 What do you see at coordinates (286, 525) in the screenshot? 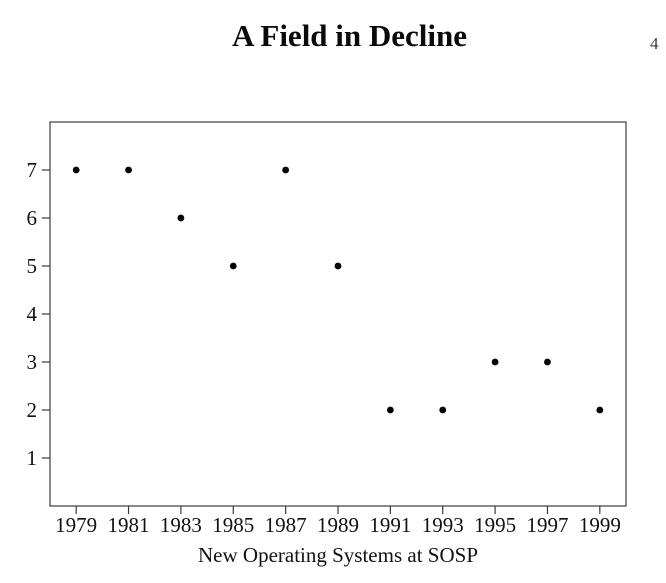
I see `x-tick-label: 1987` at bounding box center [286, 525].